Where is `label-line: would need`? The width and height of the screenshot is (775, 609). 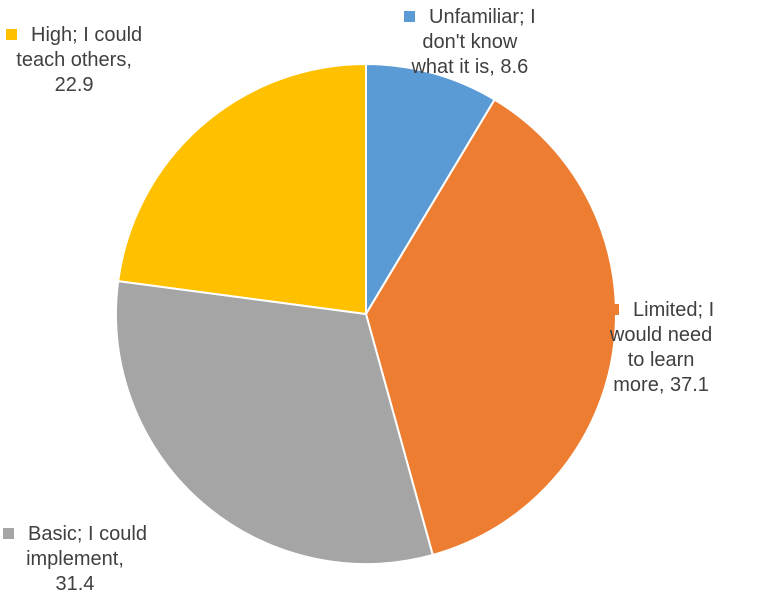 label-line: would need is located at coordinates (661, 335).